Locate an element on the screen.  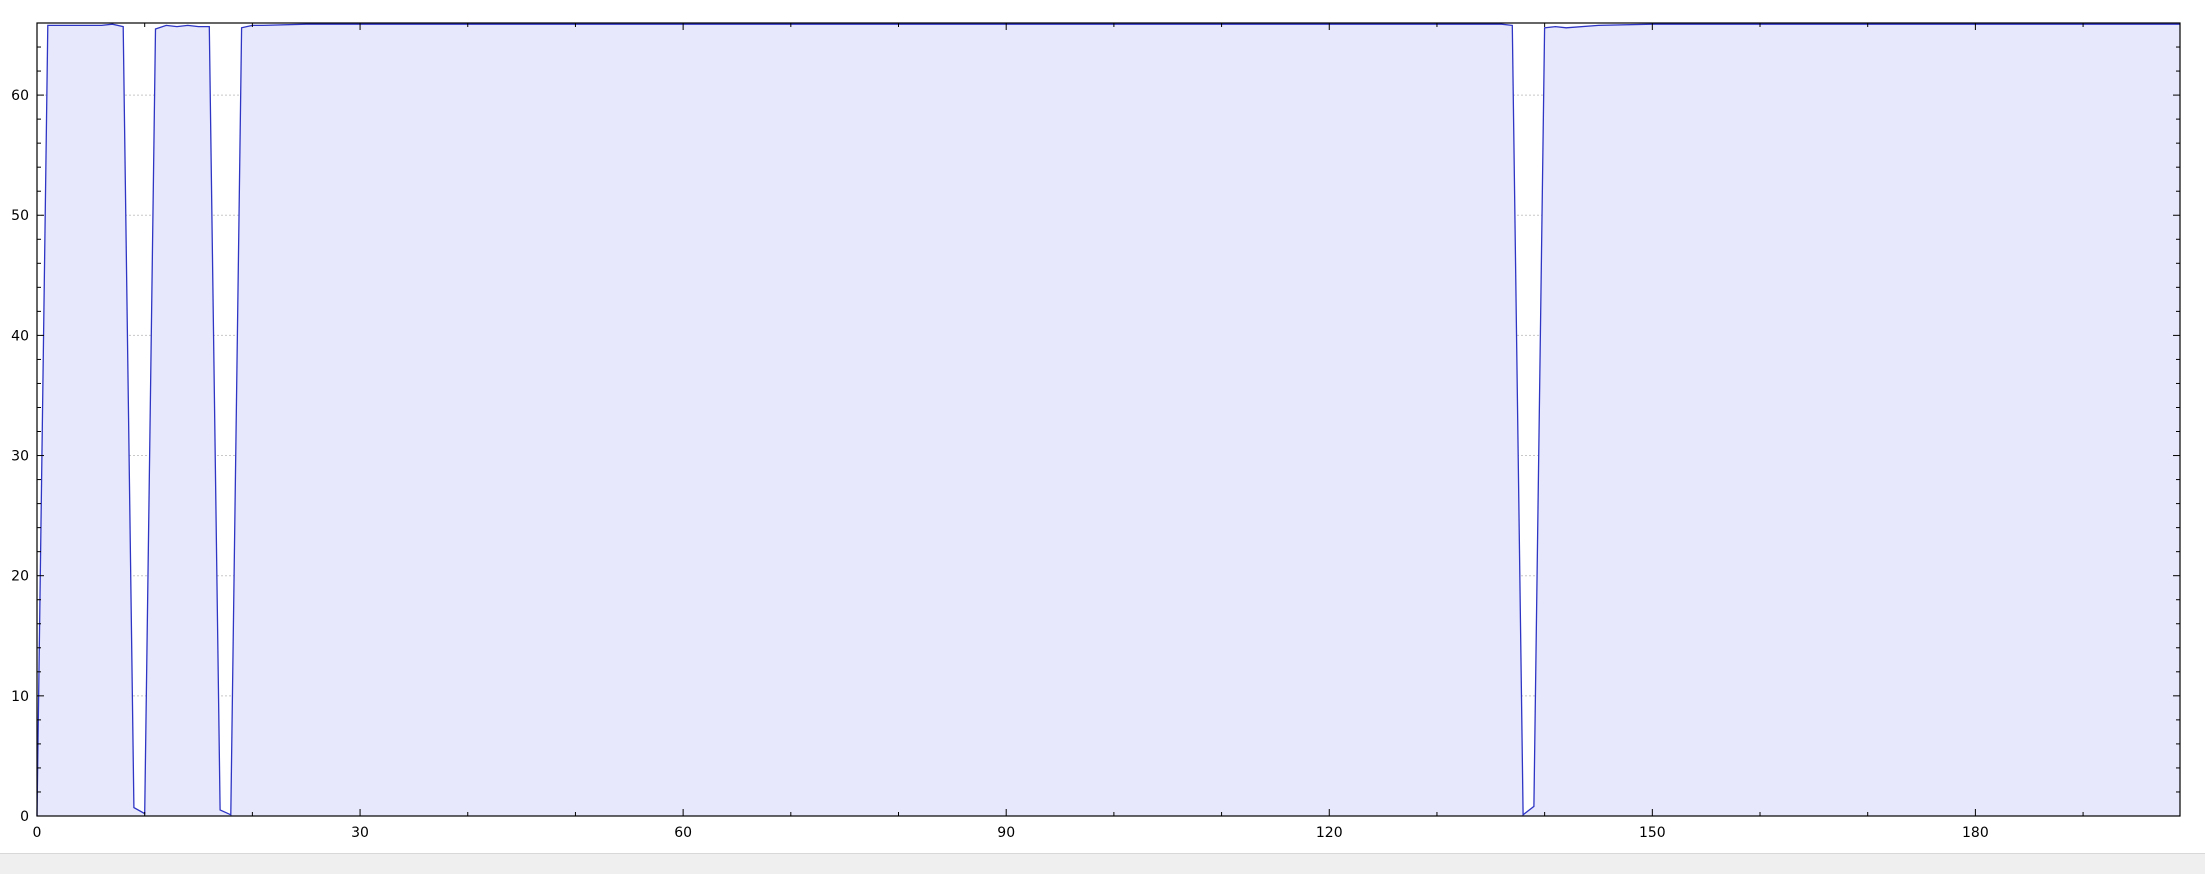
y-tick-label: 50 is located at coordinates (20, 216).